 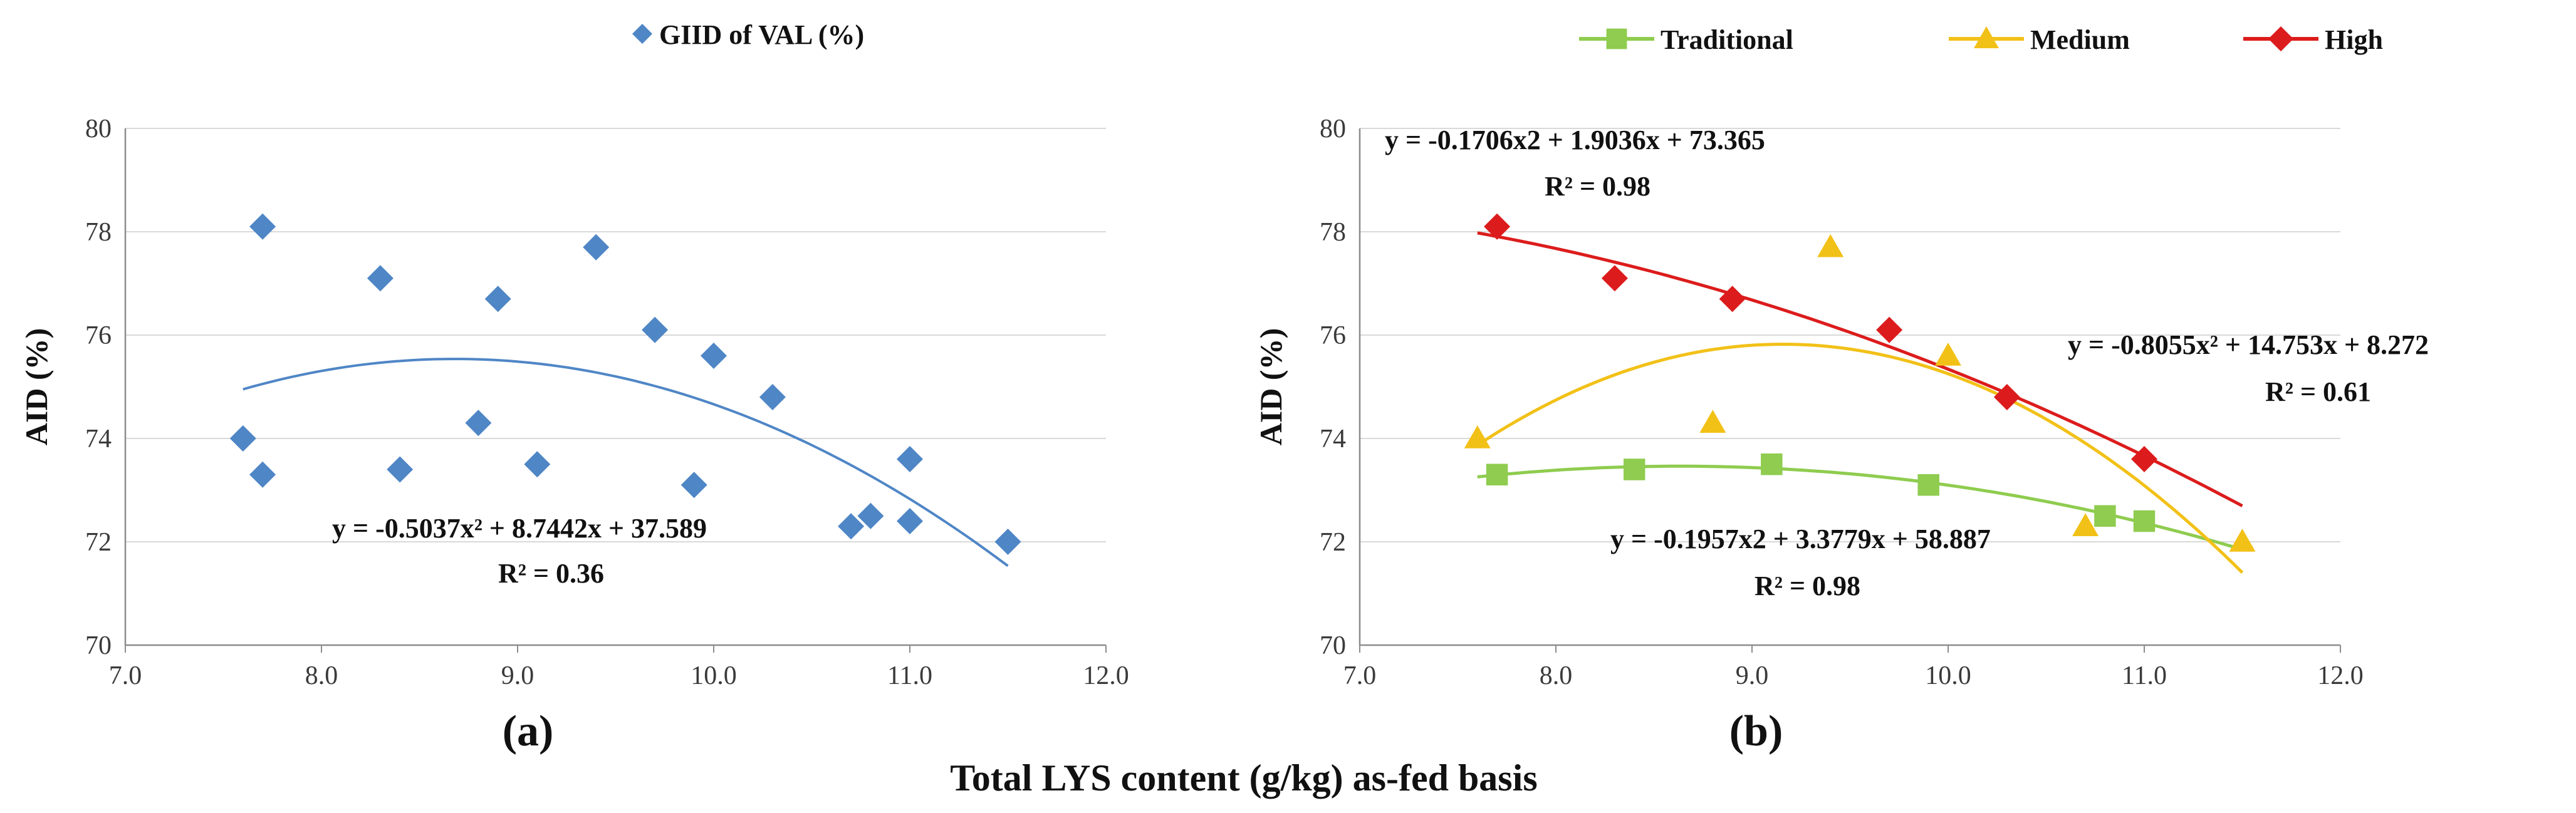 What do you see at coordinates (1986, 37) in the screenshot?
I see `legend-marker-medium` at bounding box center [1986, 37].